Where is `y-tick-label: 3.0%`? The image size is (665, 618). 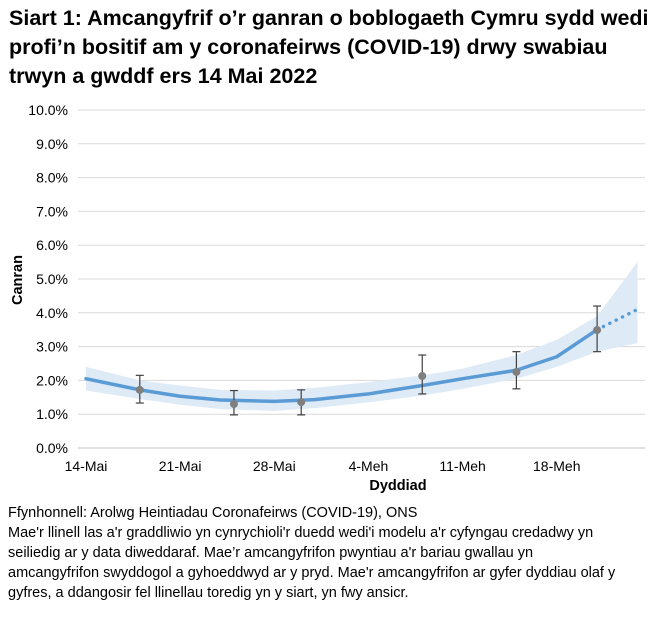 y-tick-label: 3.0% is located at coordinates (52, 347).